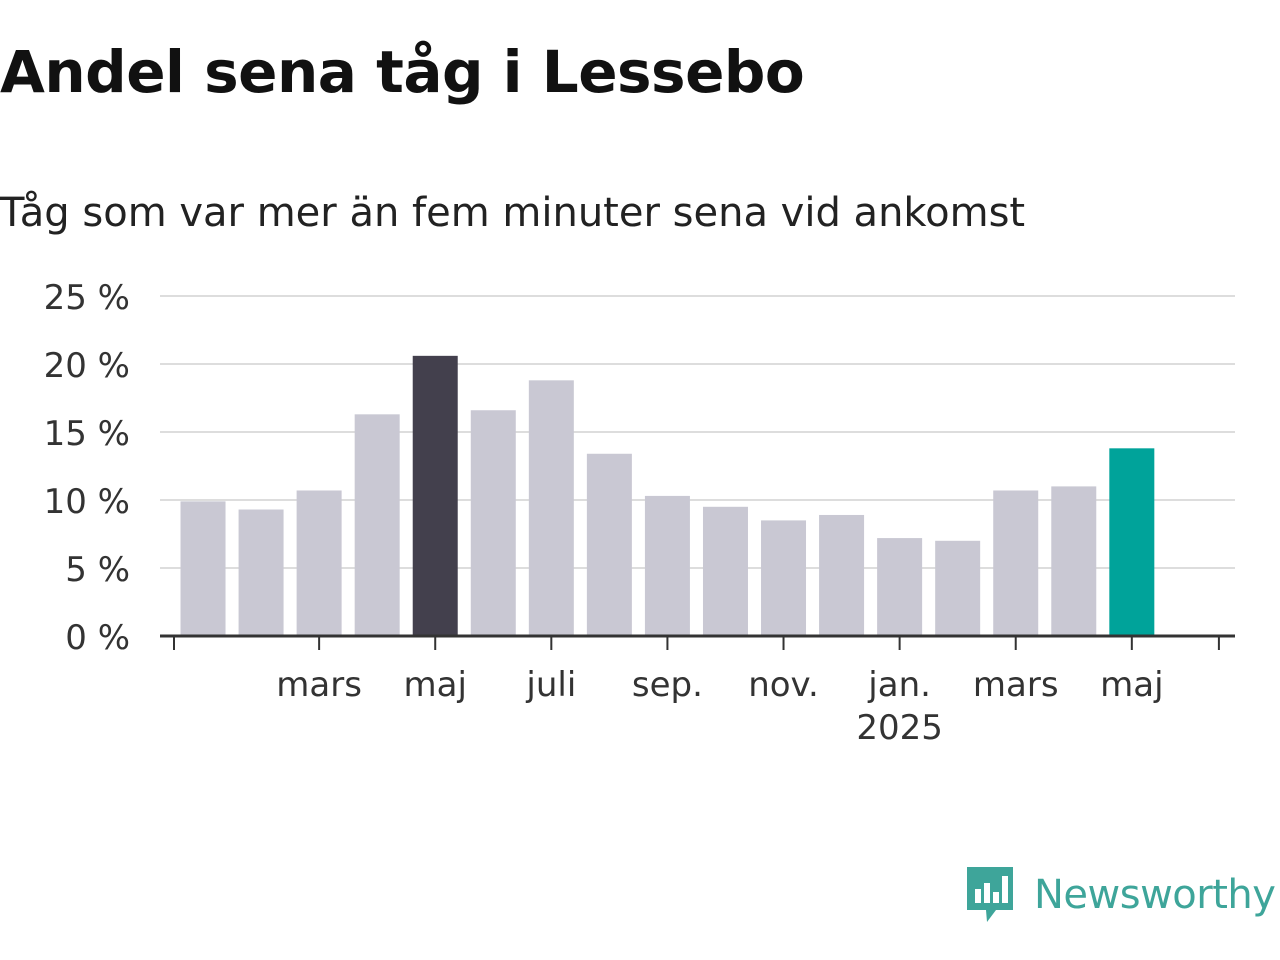 The height and width of the screenshot is (960, 1280). I want to click on y-tick-label: 25 %, so click(87, 298).